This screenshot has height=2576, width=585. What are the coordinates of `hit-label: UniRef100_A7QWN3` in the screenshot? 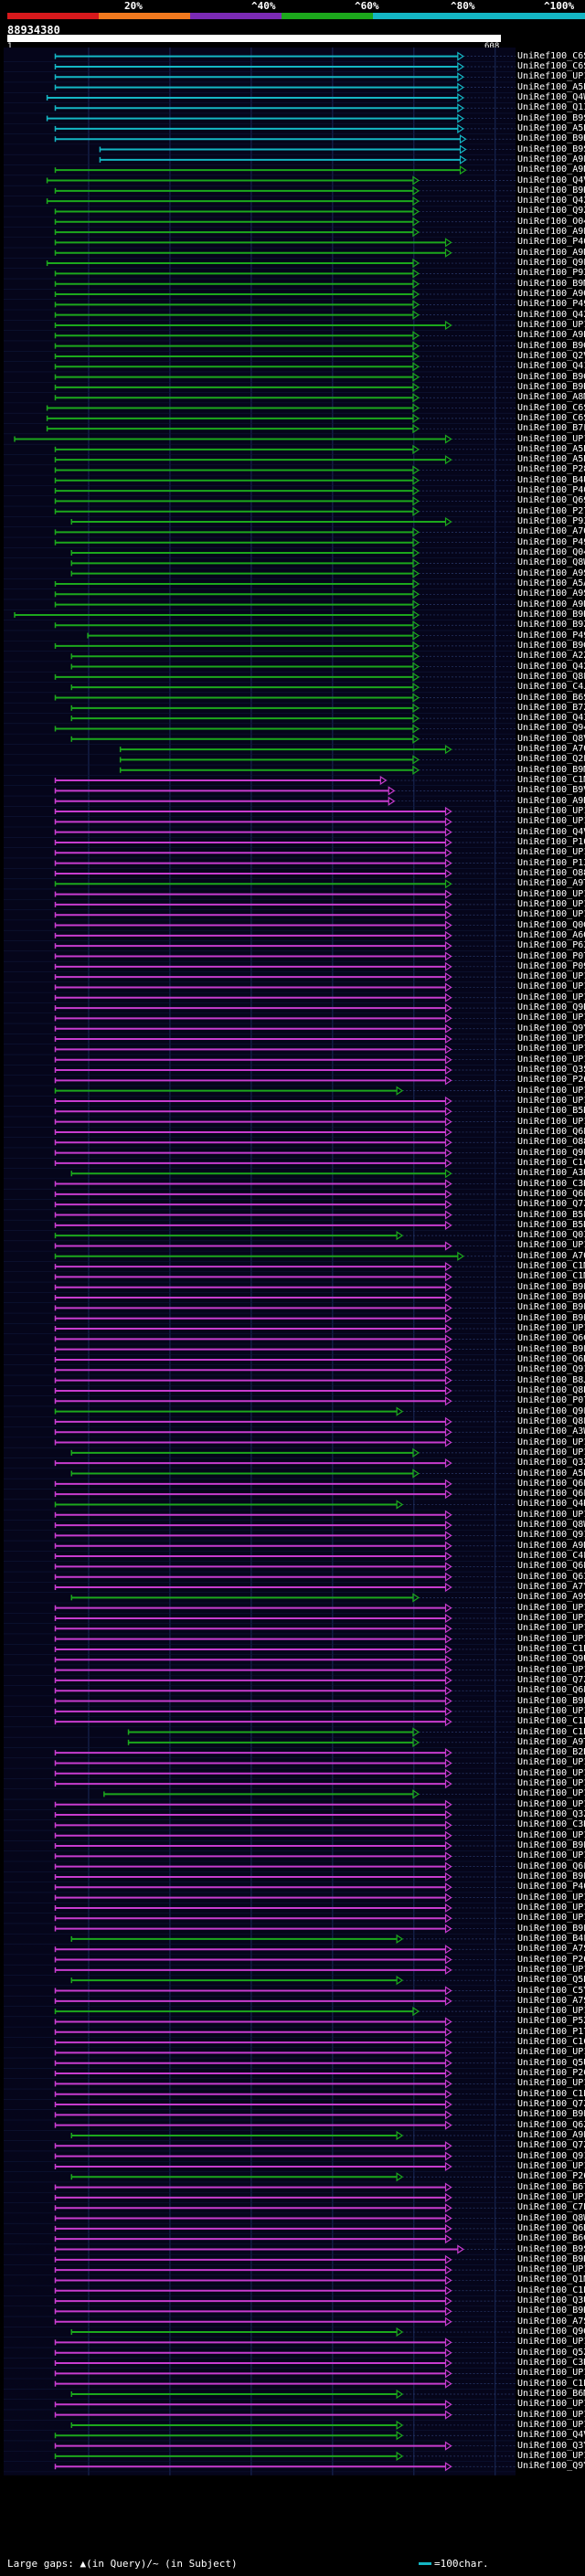 It's located at (551, 531).